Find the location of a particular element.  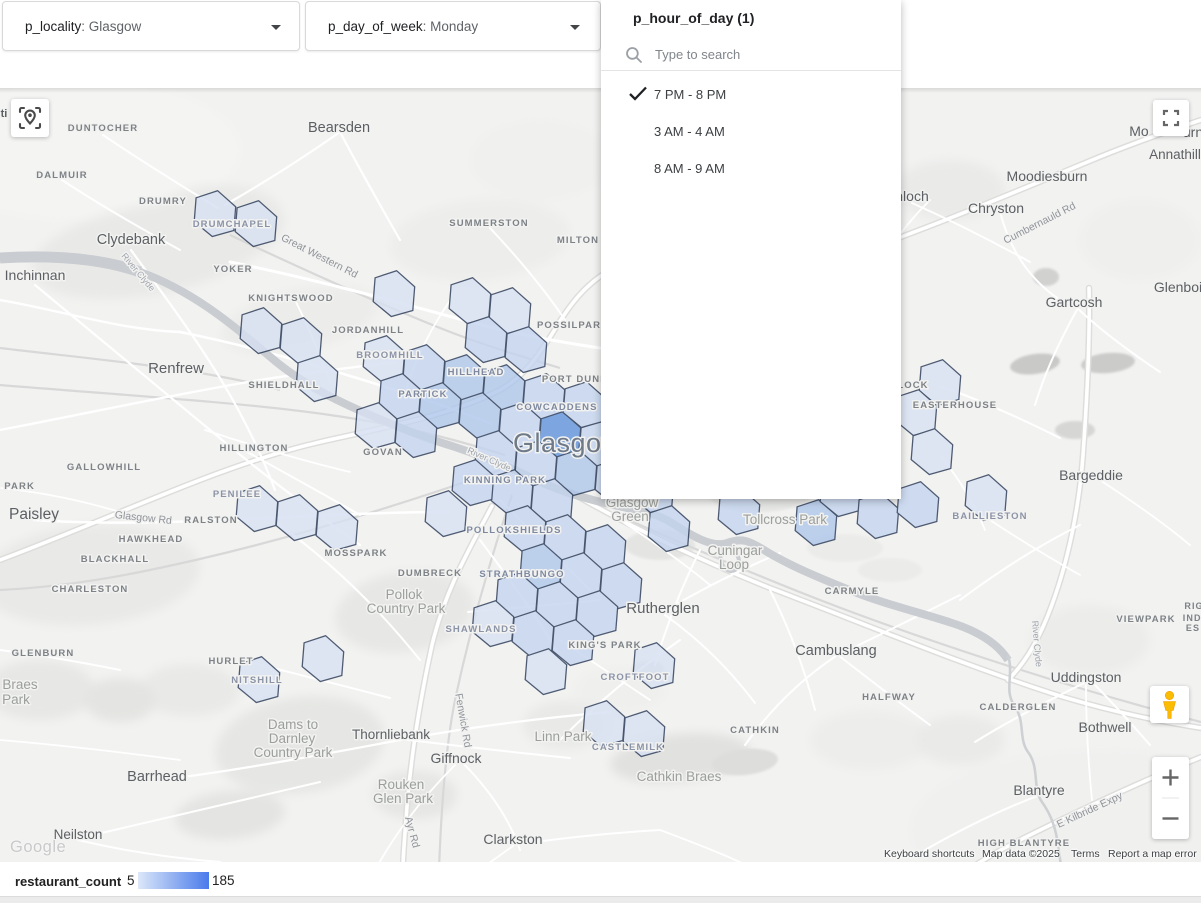

svg-text: SHIELDHALL is located at coordinates (283, 385).